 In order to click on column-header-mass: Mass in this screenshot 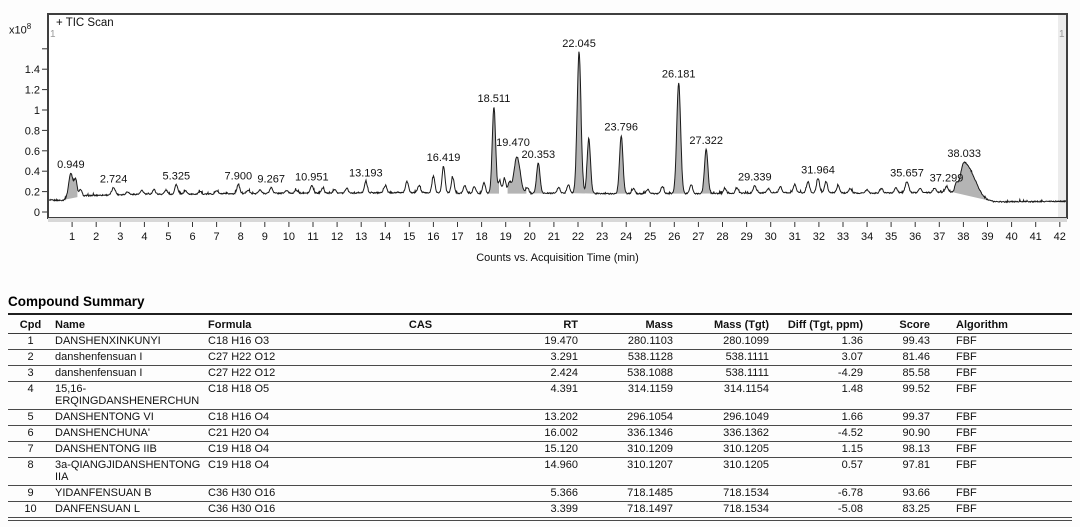, I will do `click(627, 325)`.